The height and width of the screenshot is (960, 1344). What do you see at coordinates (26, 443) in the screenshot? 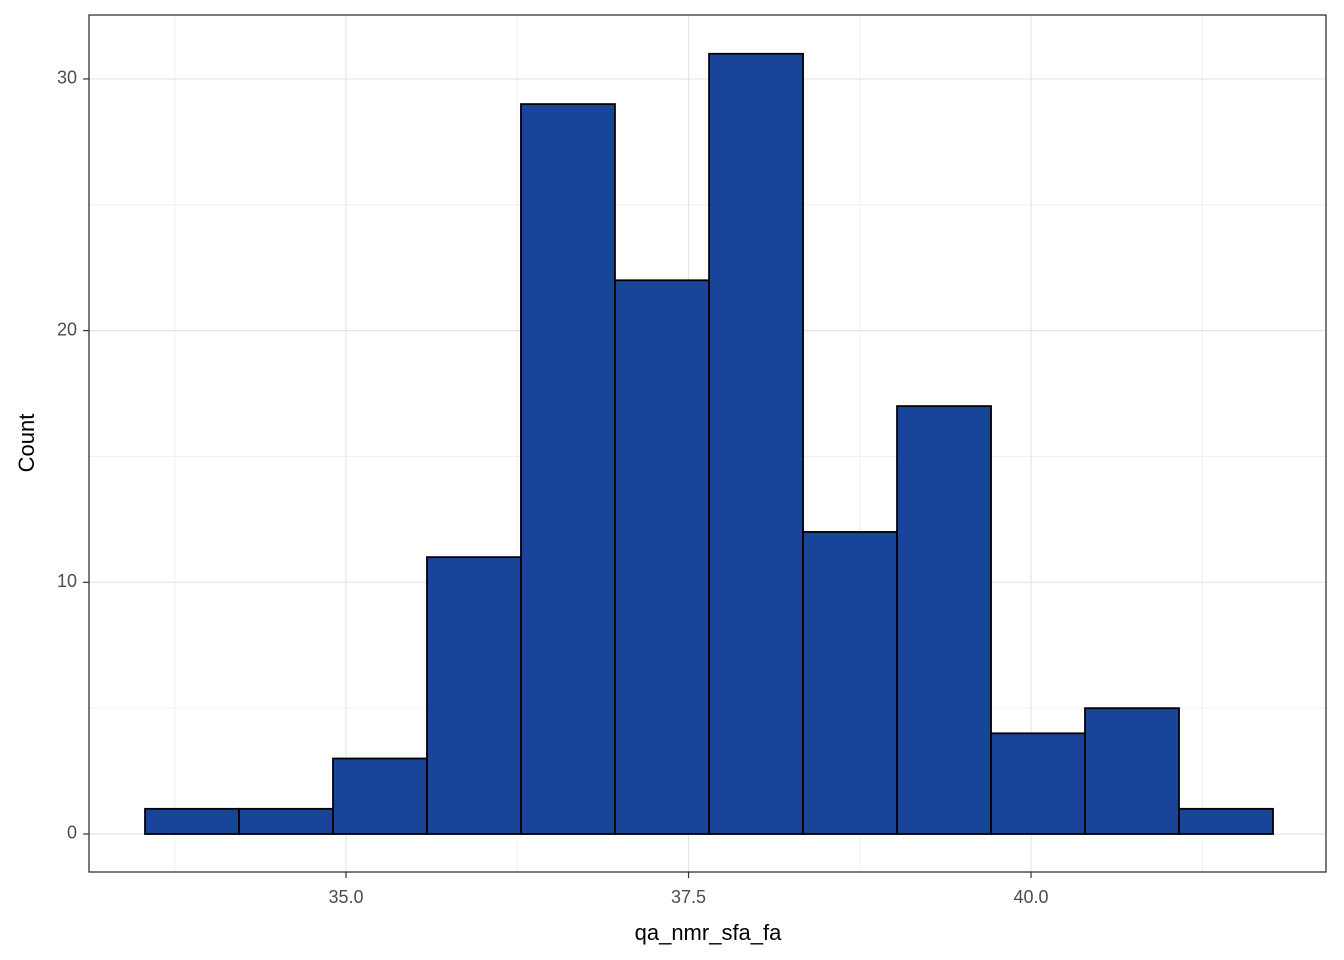
I see `y-axis-title: Count` at bounding box center [26, 443].